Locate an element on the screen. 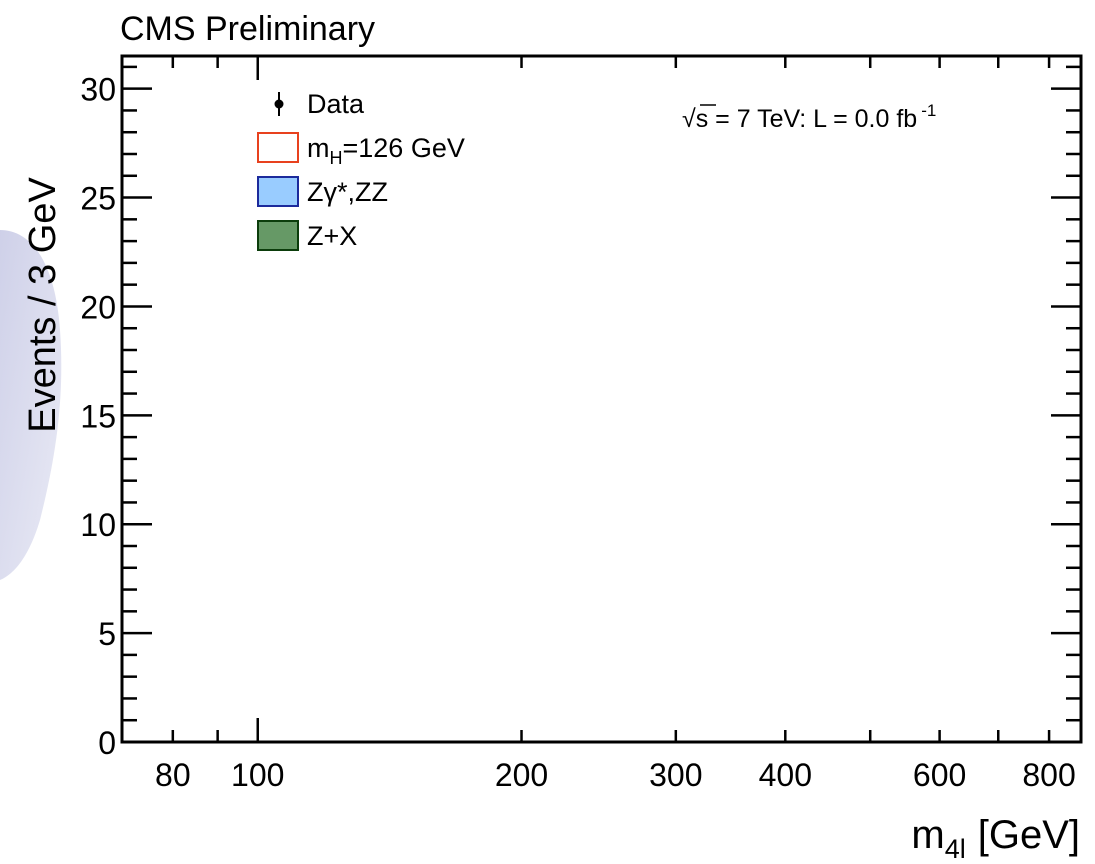 The height and width of the screenshot is (864, 1095). annotation-text: √s = 7 TeV: L = 0.0 fb -1 is located at coordinates (809, 117).